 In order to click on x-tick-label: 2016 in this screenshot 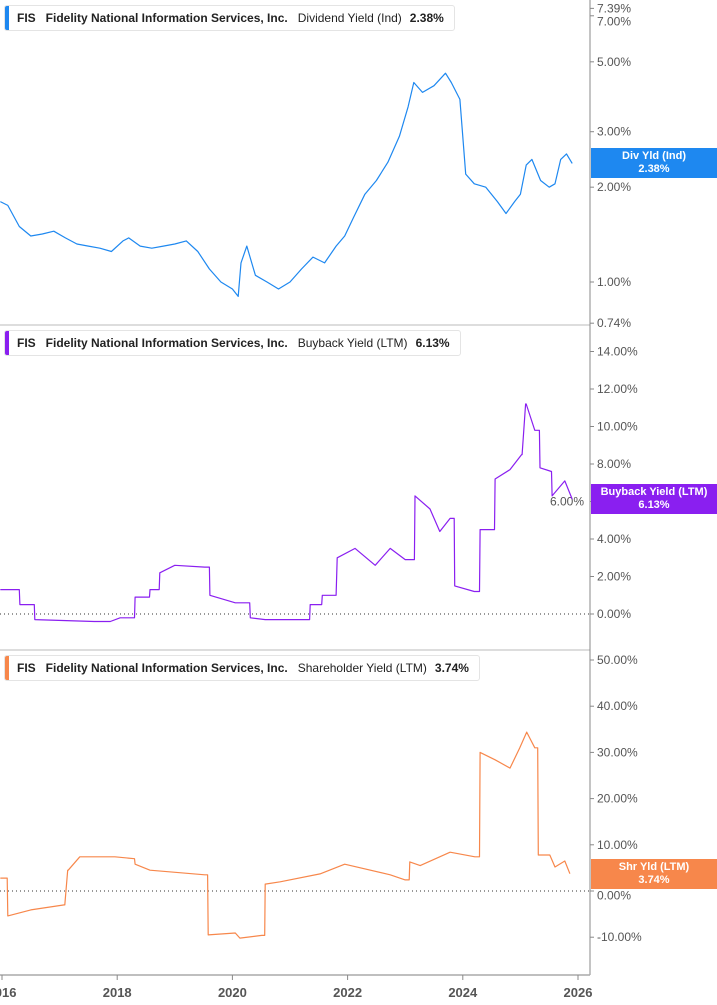, I will do `click(8, 992)`.